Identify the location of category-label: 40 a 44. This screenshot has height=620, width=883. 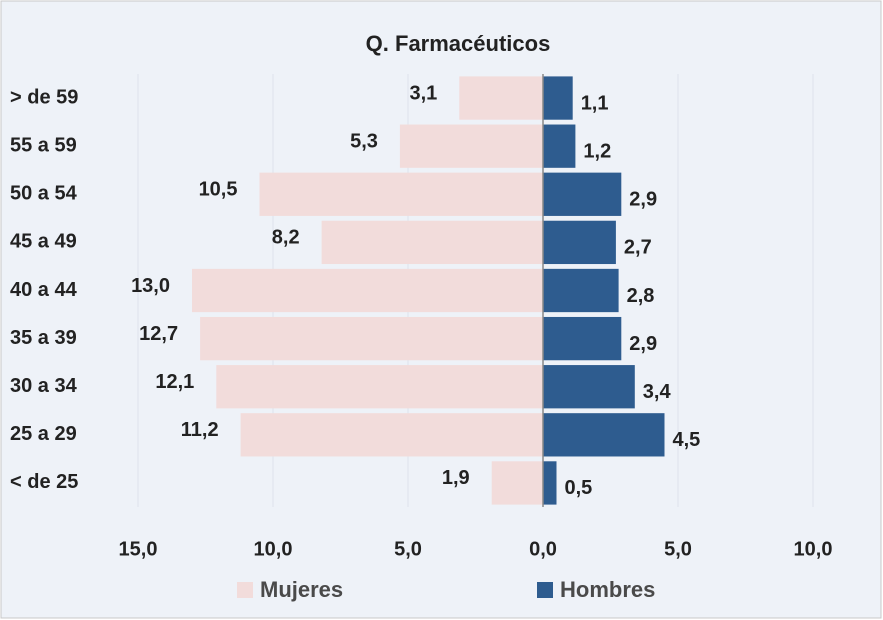
(44, 290).